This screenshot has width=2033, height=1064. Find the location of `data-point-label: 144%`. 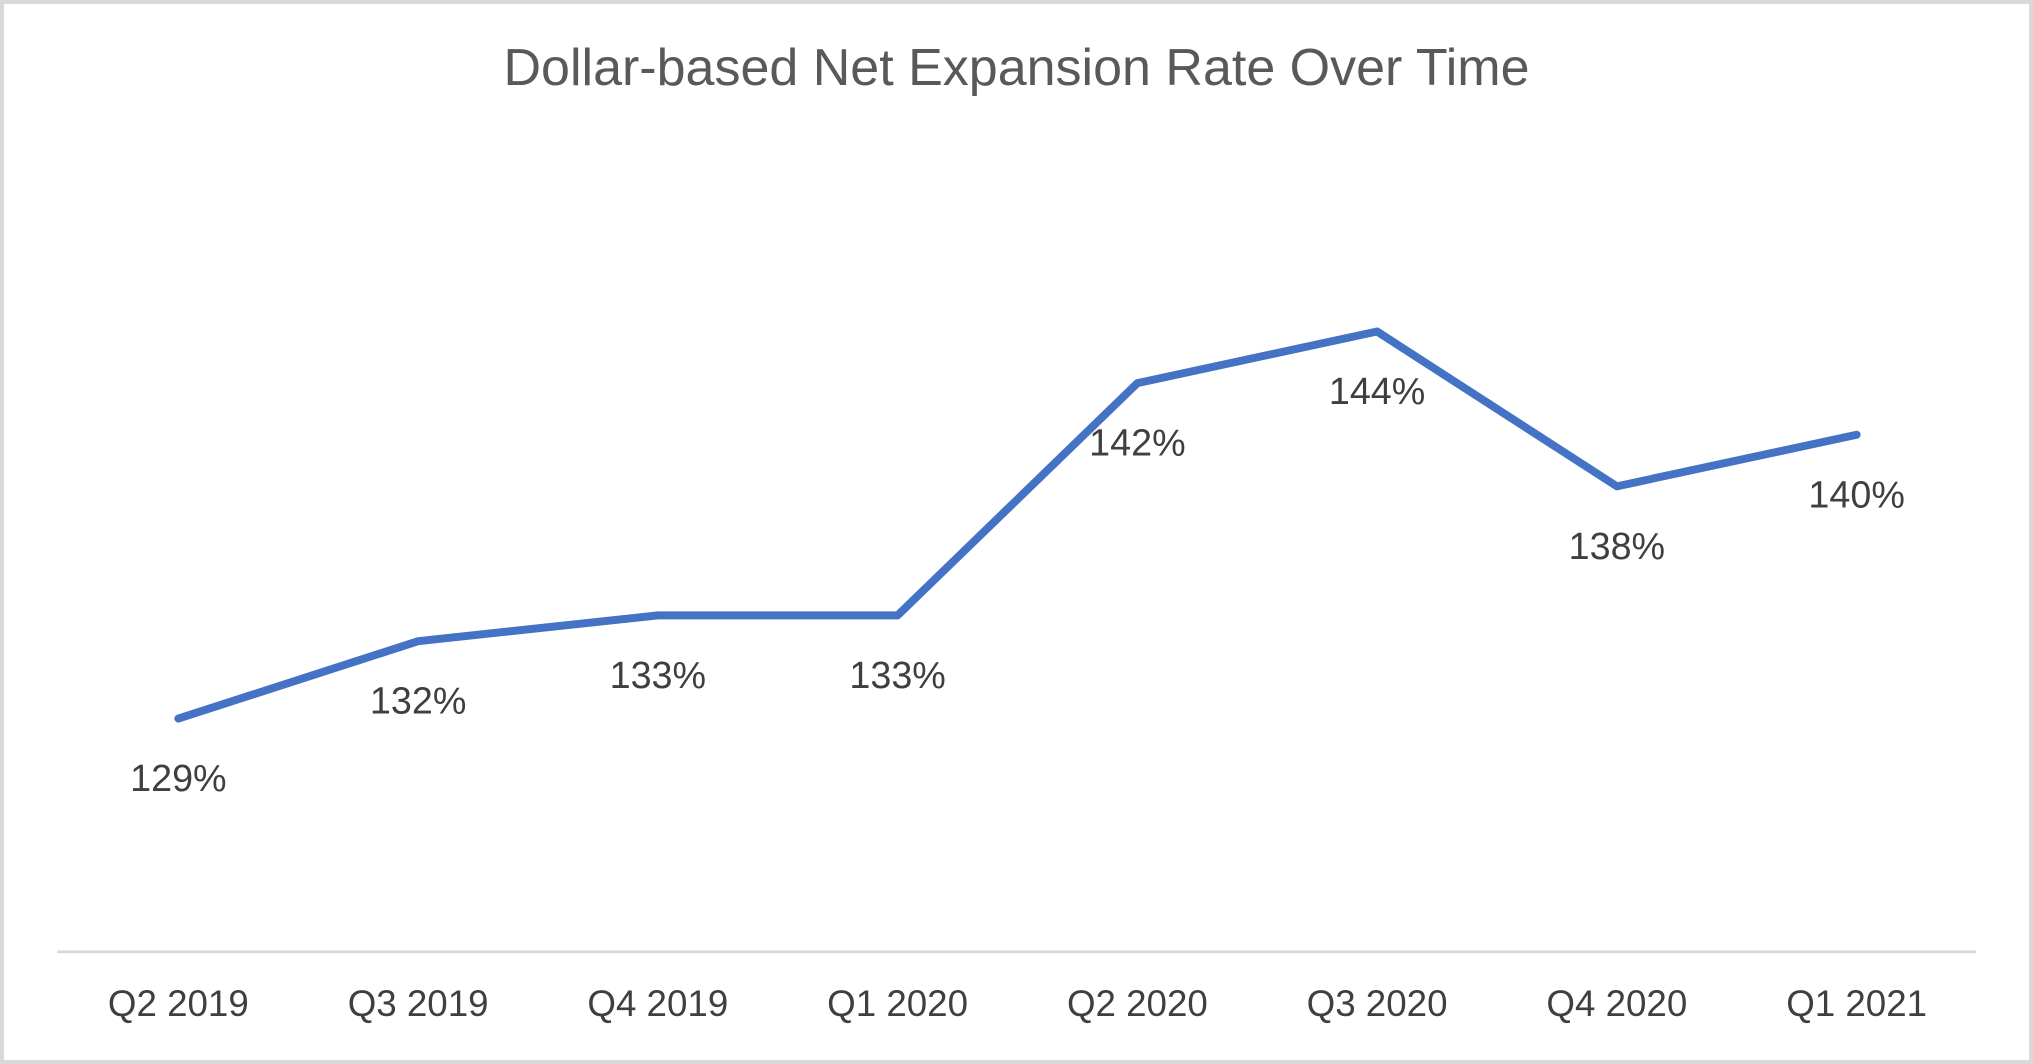

data-point-label: 144% is located at coordinates (1377, 391).